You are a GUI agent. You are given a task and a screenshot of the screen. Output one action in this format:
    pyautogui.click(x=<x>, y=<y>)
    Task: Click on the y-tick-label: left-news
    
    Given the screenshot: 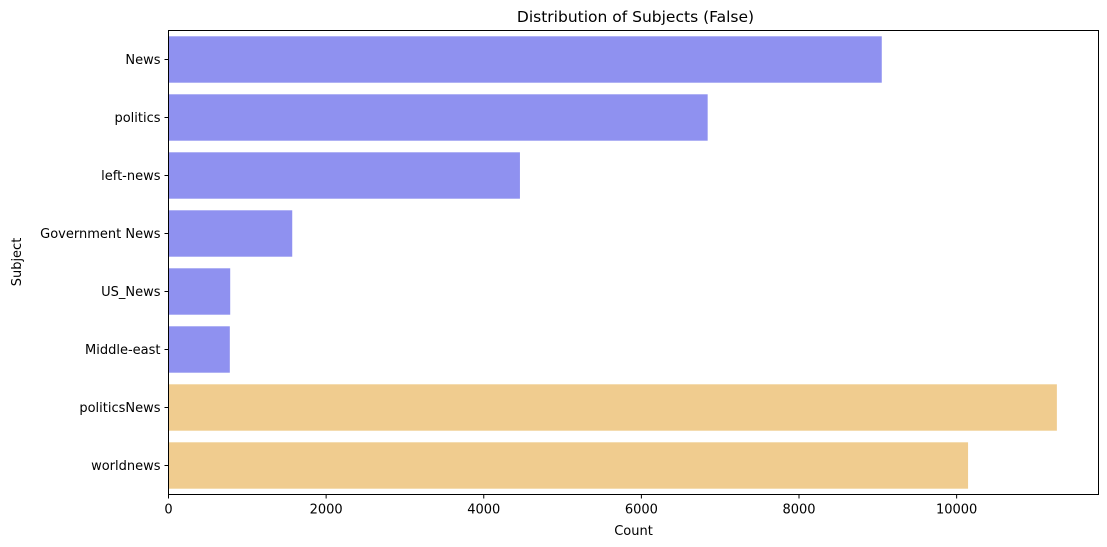 What is the action you would take?
    pyautogui.click(x=131, y=176)
    